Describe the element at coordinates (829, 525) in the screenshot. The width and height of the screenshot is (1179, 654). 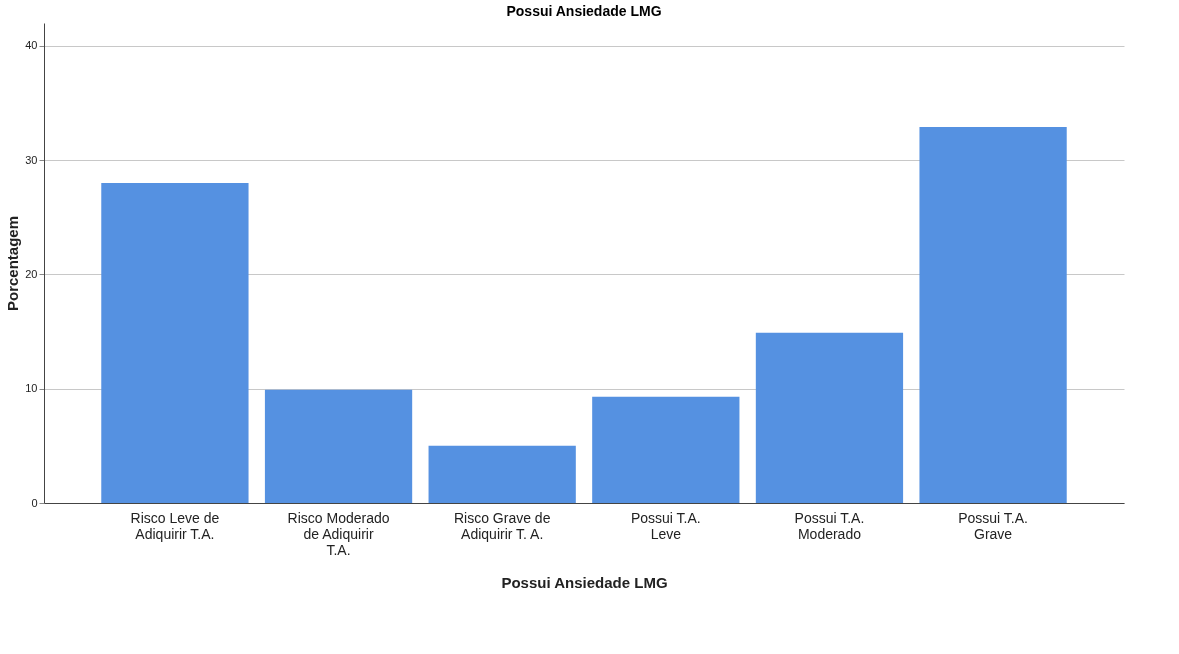
I see `x-tick-label: Possui T.A. Moderado` at that location.